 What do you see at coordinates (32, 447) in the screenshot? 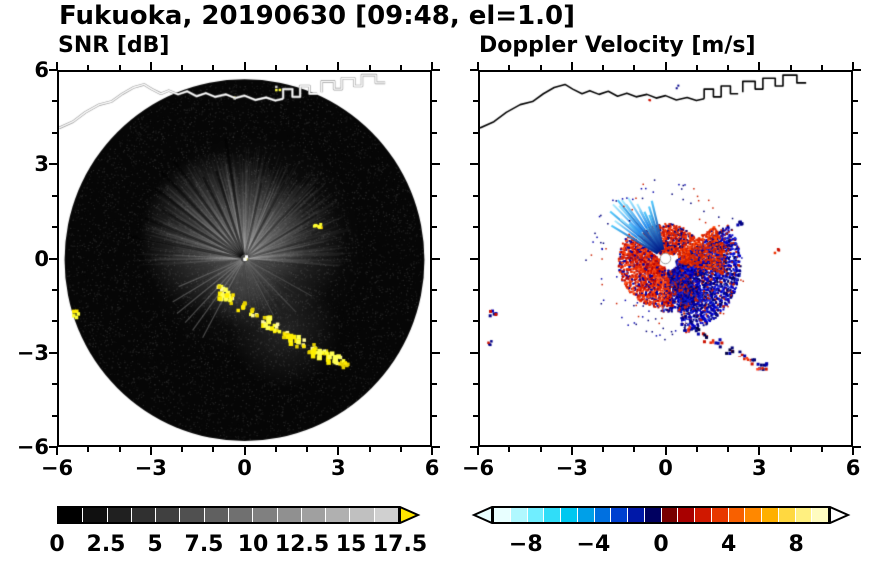
I see `y-tick-label: −6` at bounding box center [32, 447].